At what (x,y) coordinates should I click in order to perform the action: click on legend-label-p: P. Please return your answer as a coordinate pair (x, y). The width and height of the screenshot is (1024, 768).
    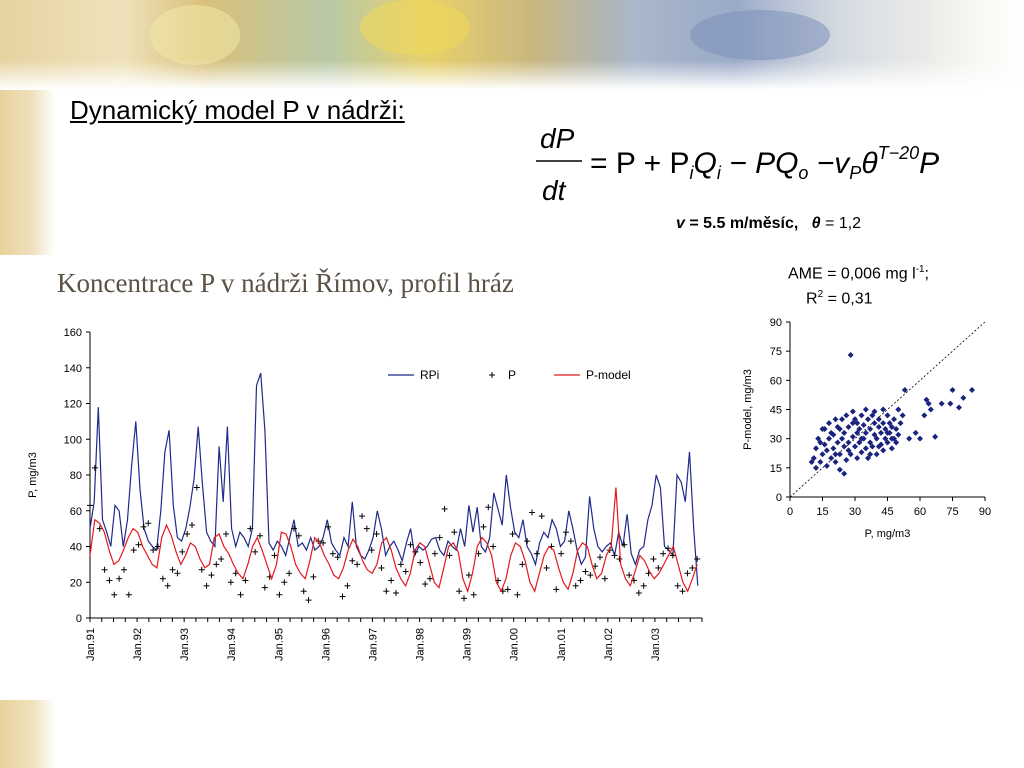
    Looking at the image, I should click on (512, 375).